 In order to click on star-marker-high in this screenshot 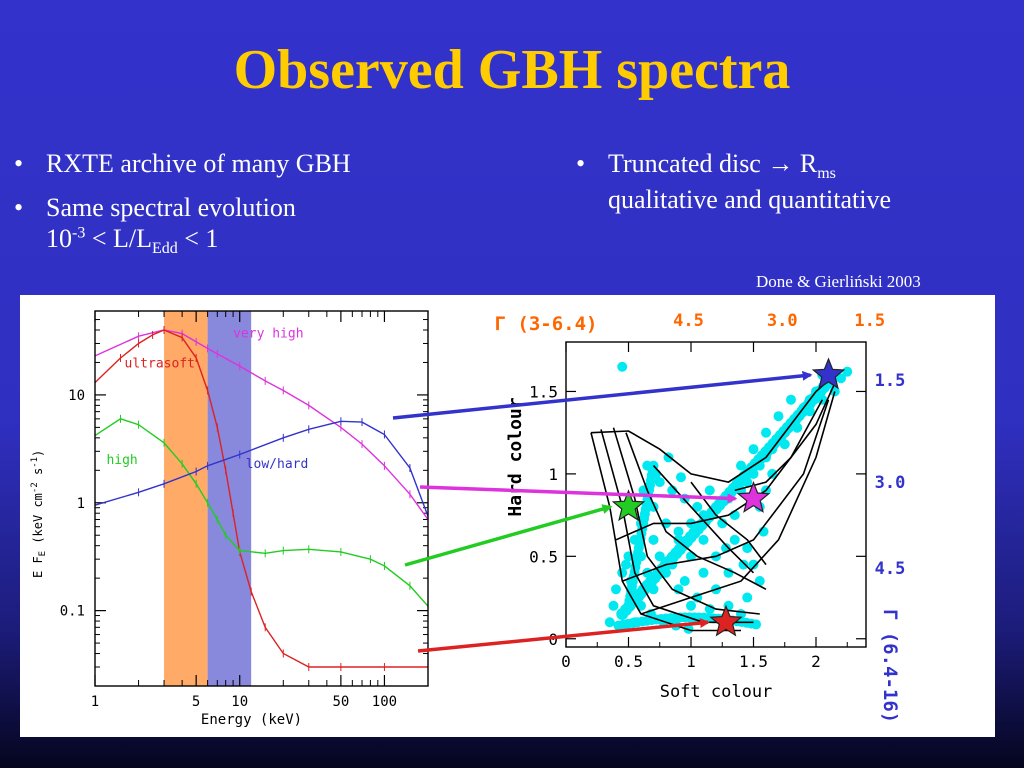, I will do `click(628, 505)`.